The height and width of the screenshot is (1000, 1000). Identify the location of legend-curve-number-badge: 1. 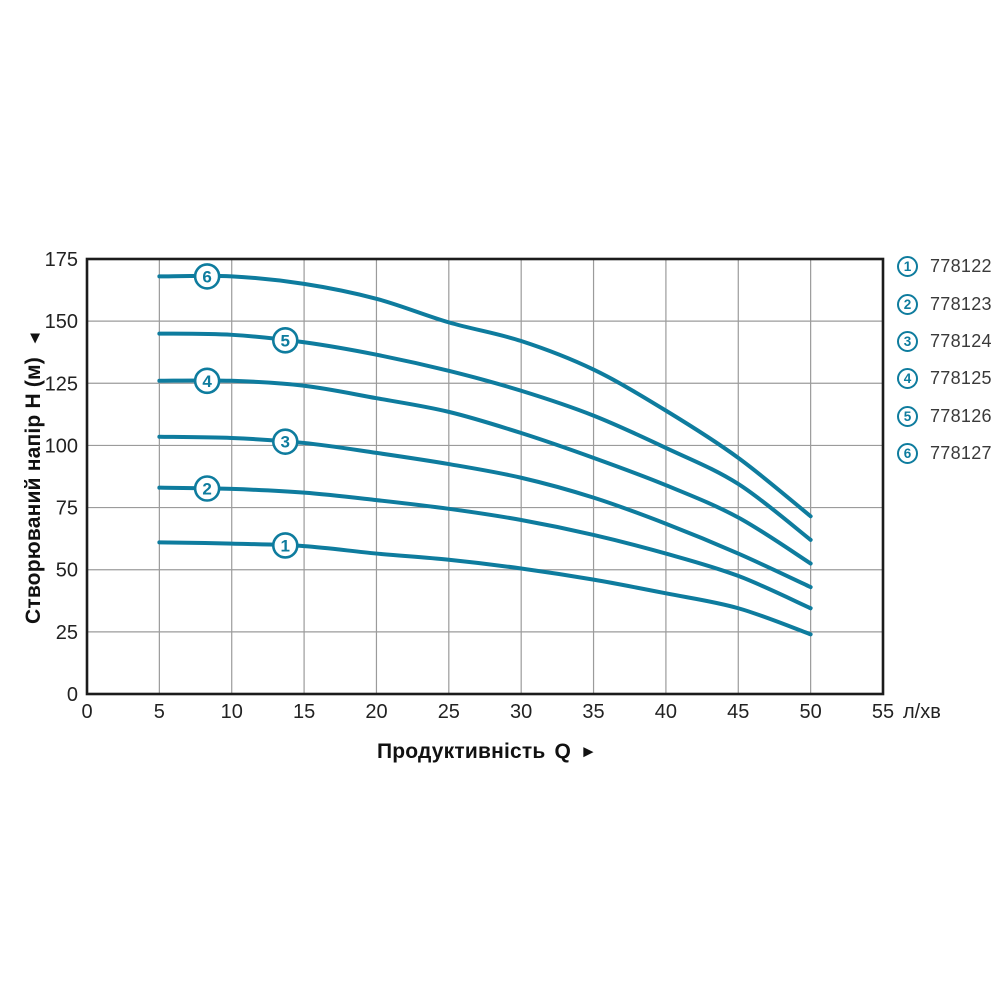
(907, 267).